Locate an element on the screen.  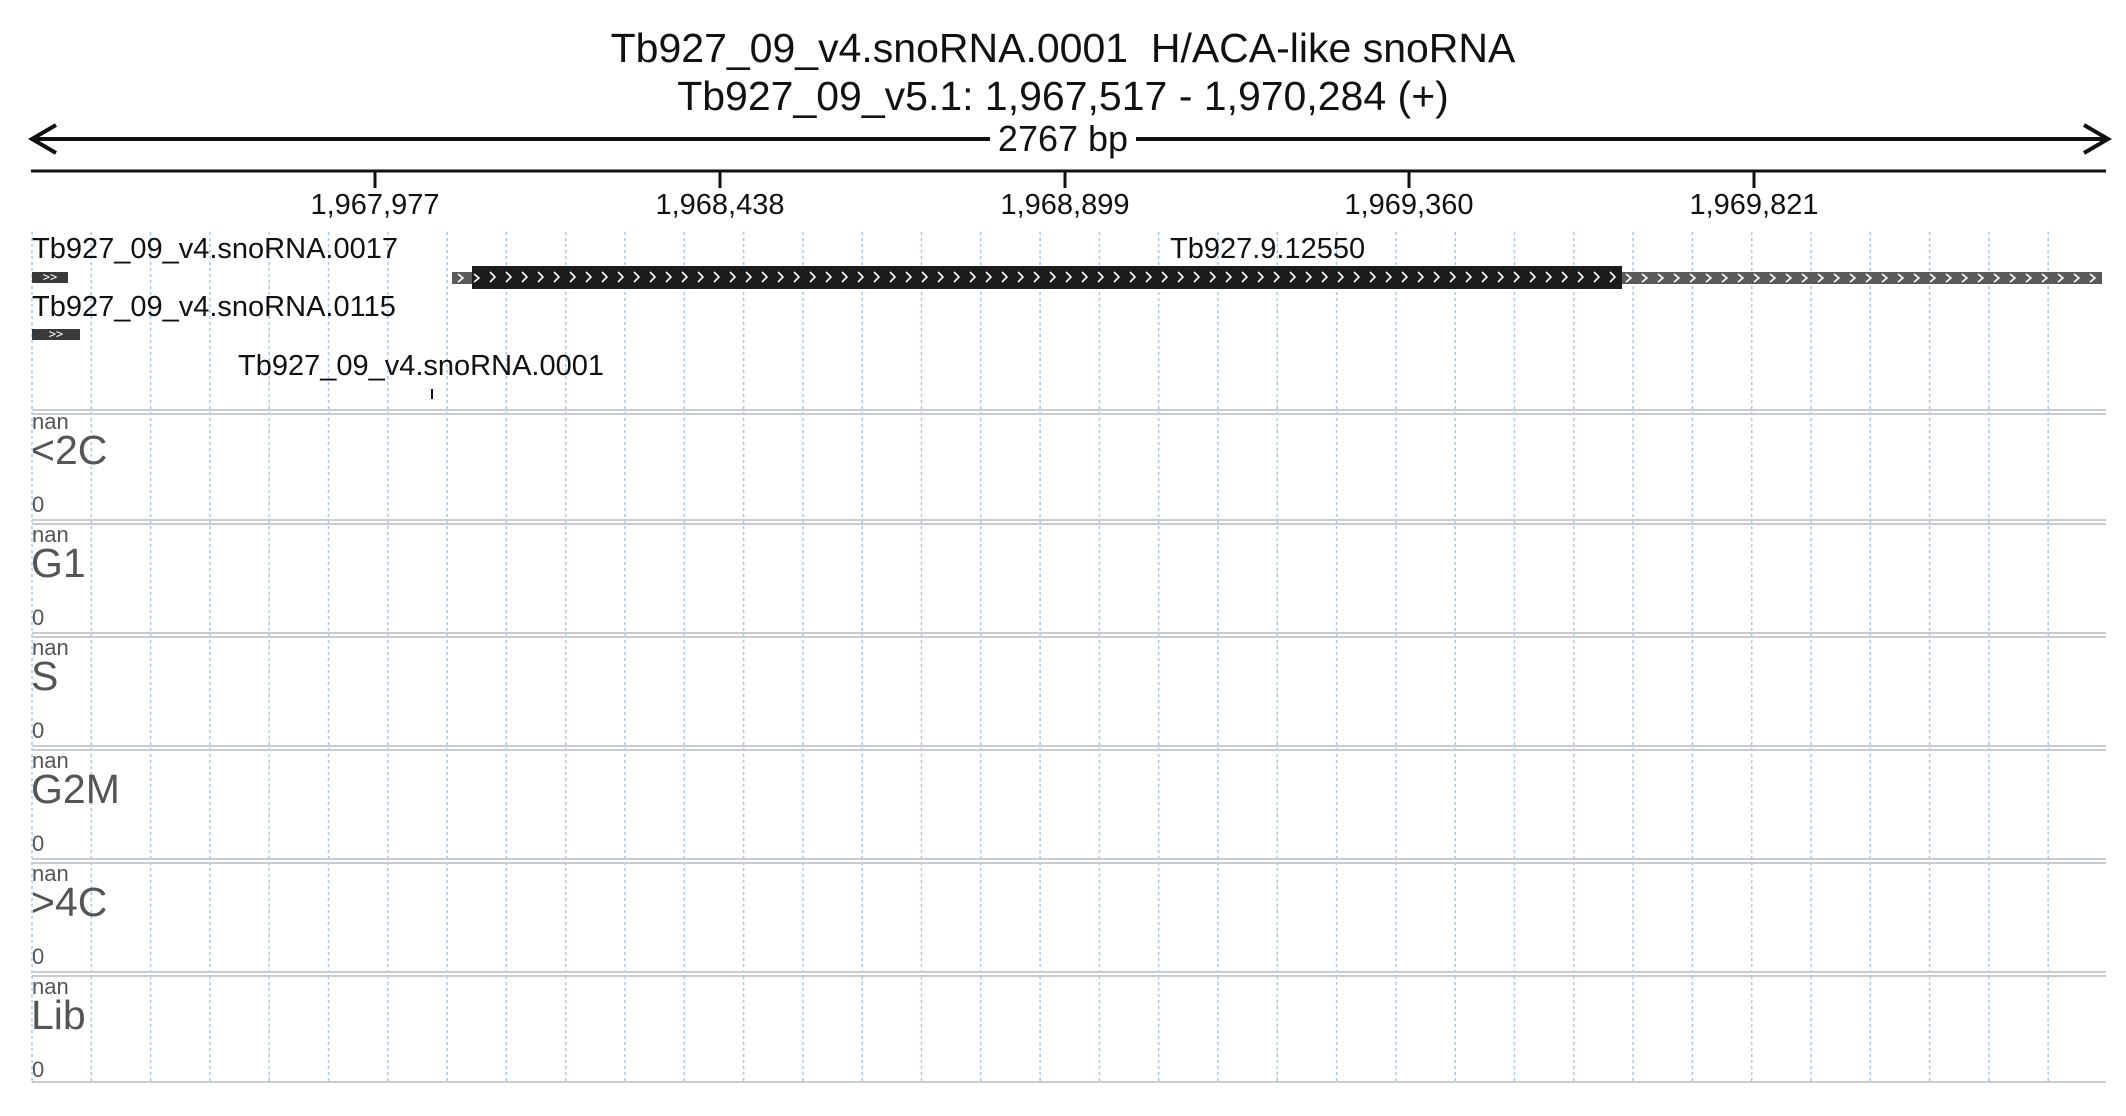
feature-gene-glyph is located at coordinates (1277, 277).